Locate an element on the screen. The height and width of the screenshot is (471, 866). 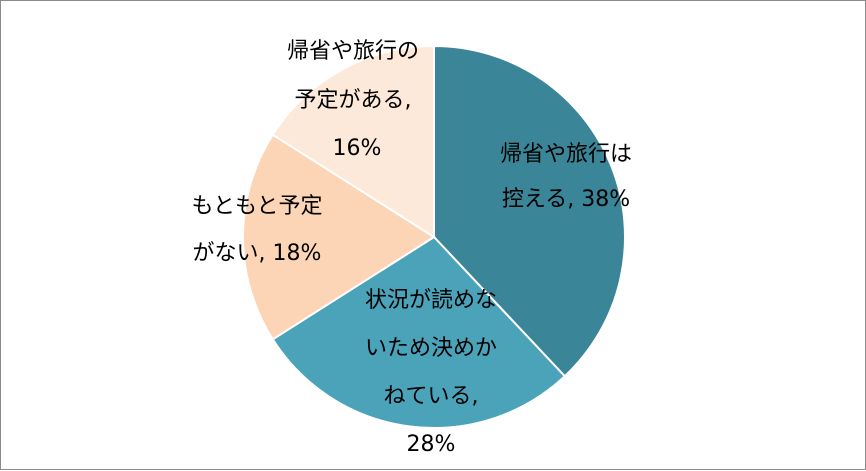
slice-label-4-line-3: 16% is located at coordinates (357, 148).